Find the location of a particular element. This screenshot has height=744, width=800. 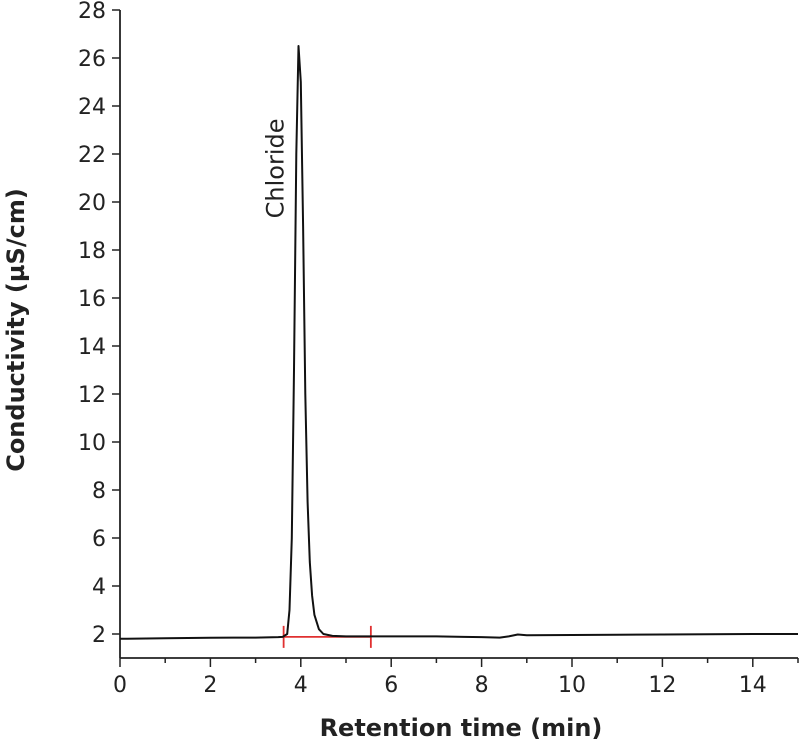

y-tick-label: 10 is located at coordinates (92, 443).